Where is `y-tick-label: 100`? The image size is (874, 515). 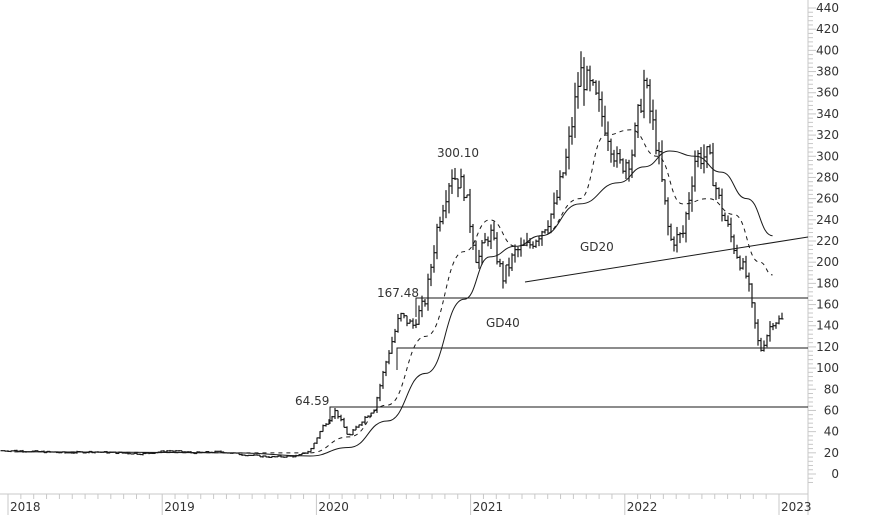
y-tick-label: 100 is located at coordinates (827, 368).